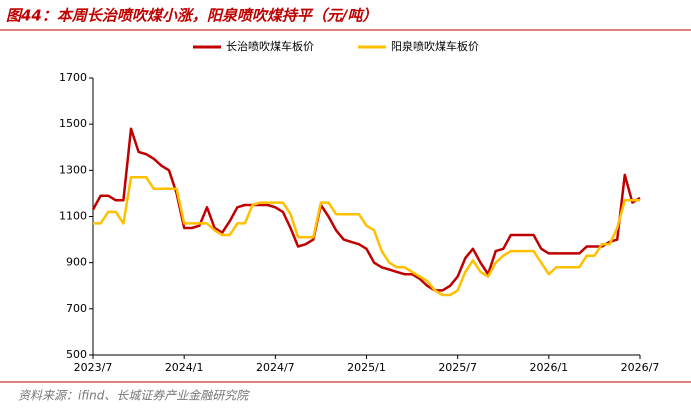 This screenshot has width=691, height=410. What do you see at coordinates (134, 396) in the screenshot?
I see `source: 资料来源：ifind、长城证券产业金融研究院` at bounding box center [134, 396].